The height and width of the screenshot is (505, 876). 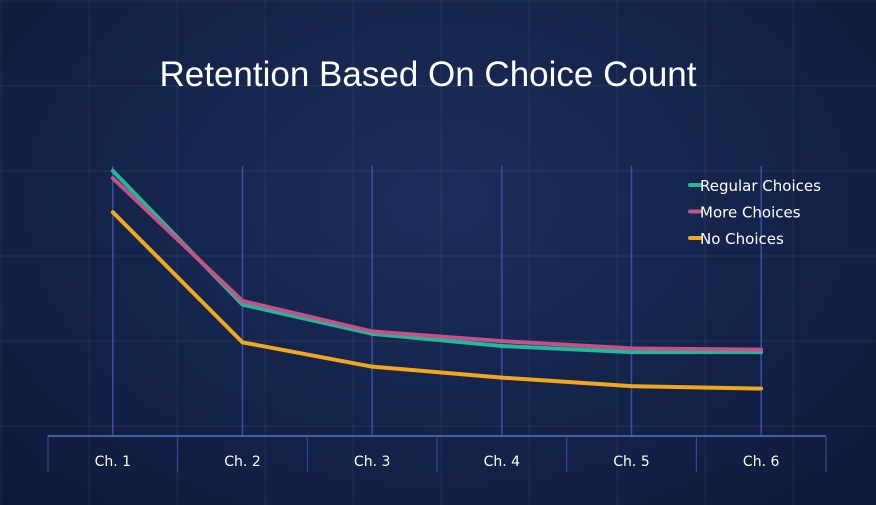 I want to click on legend-label: More Choices, so click(x=750, y=213).